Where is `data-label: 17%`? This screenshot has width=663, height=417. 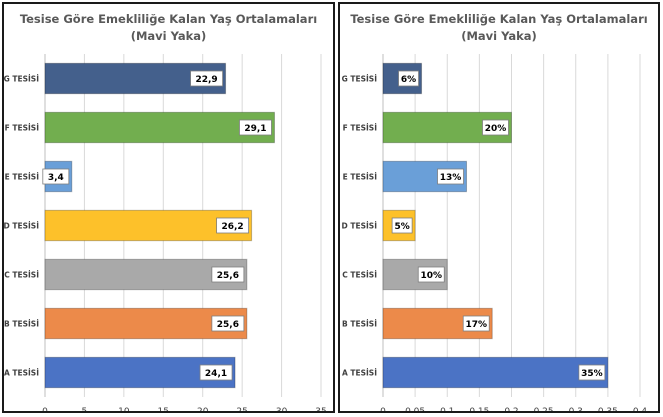 data-label: 17% is located at coordinates (476, 325).